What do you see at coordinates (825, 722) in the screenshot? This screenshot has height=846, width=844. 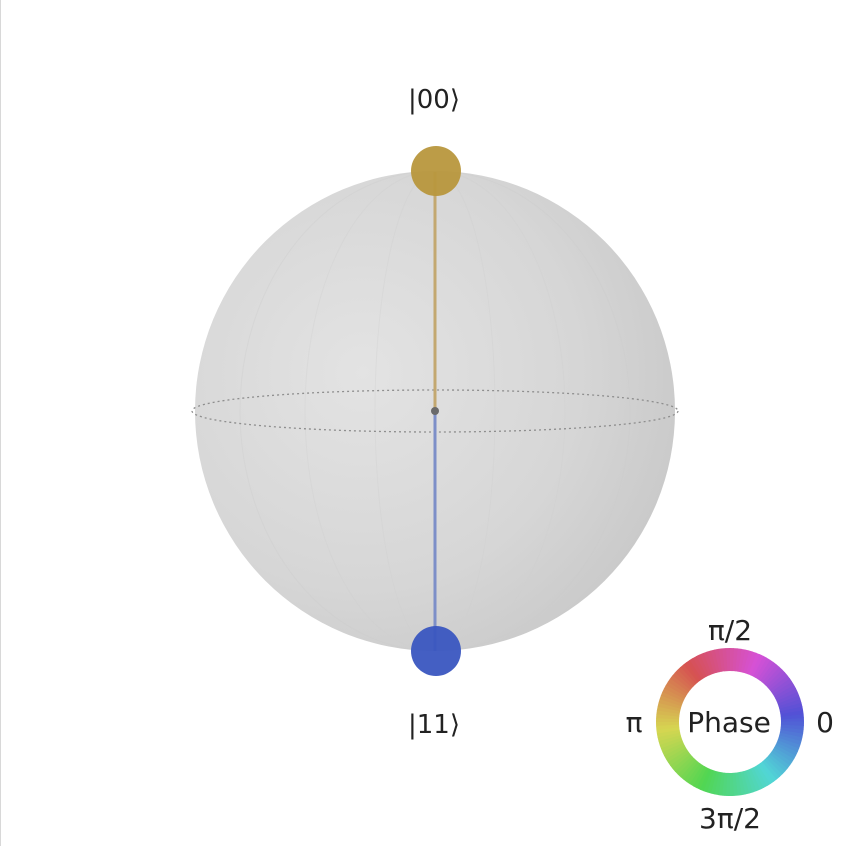 I see `phase-label-zero: 0` at bounding box center [825, 722].